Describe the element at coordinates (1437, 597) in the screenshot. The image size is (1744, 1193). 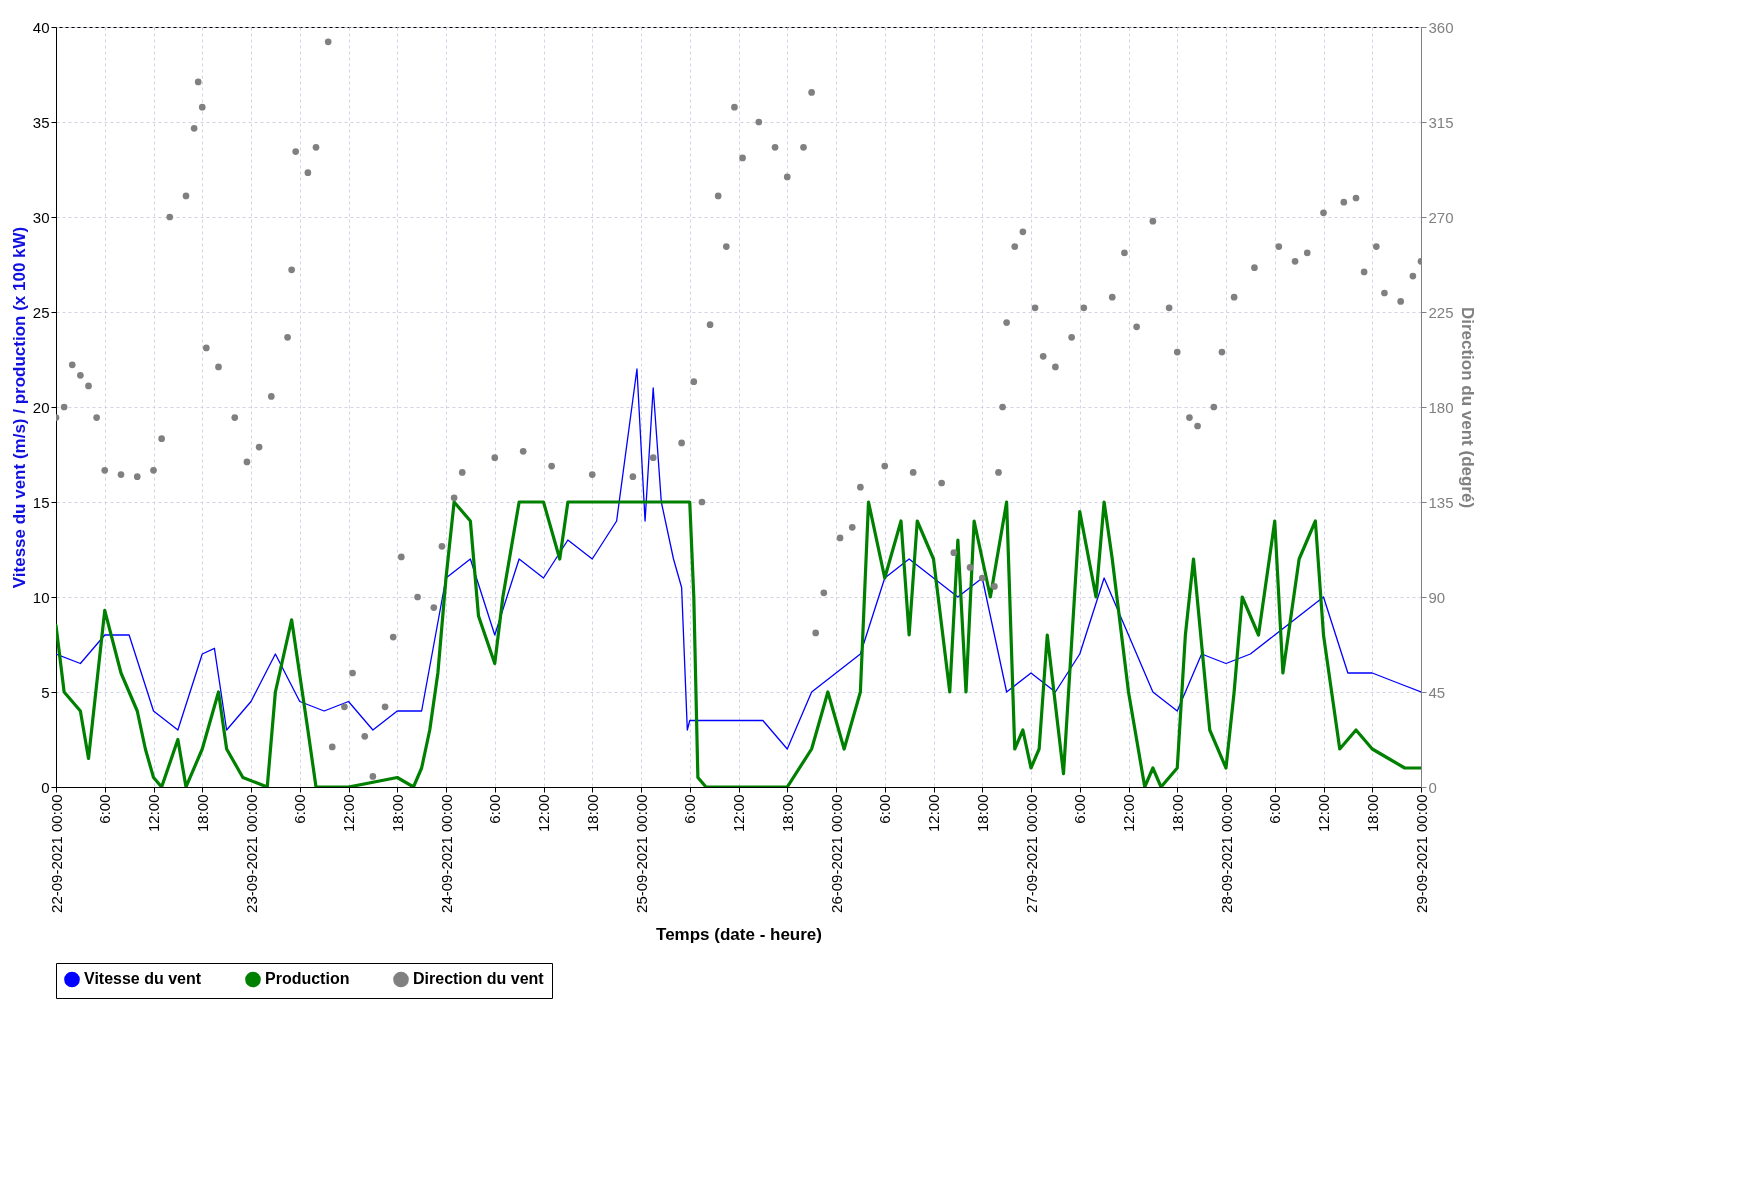
I see `y2-tick-label: 90` at that location.